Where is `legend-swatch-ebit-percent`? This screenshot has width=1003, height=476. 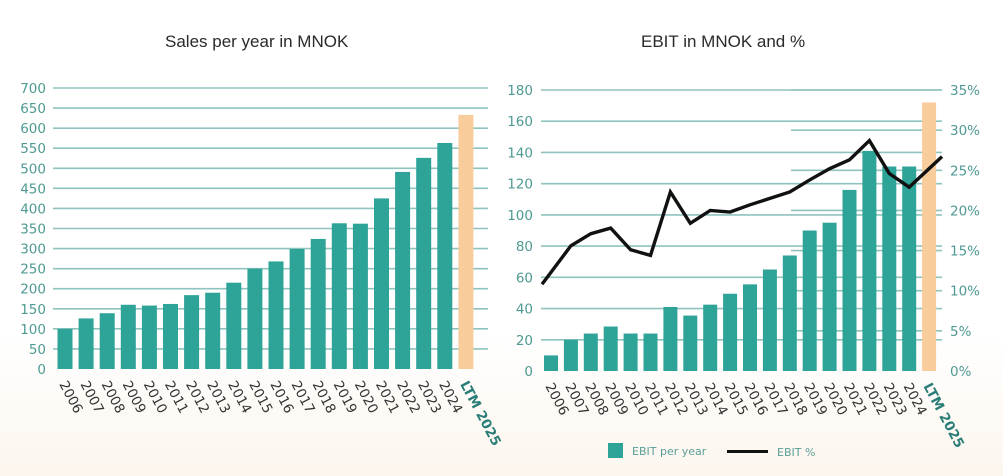
legend-swatch-ebit-percent is located at coordinates (747, 451).